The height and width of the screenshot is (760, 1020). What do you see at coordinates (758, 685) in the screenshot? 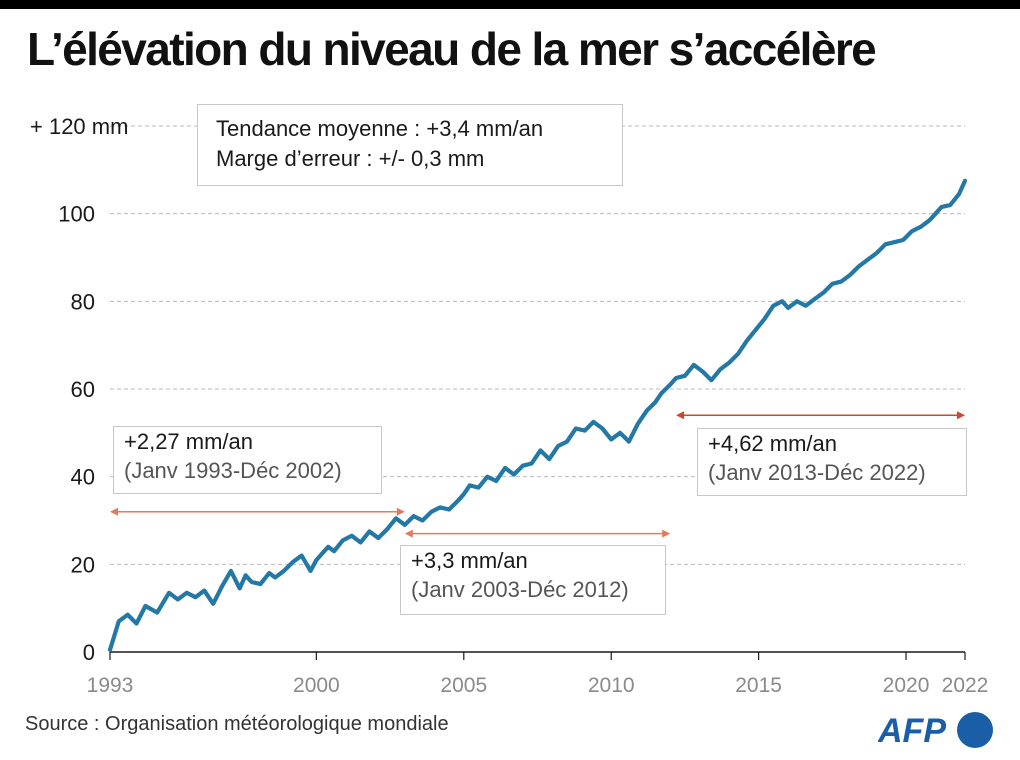
I see `x-tick-label: 2015` at bounding box center [758, 685].